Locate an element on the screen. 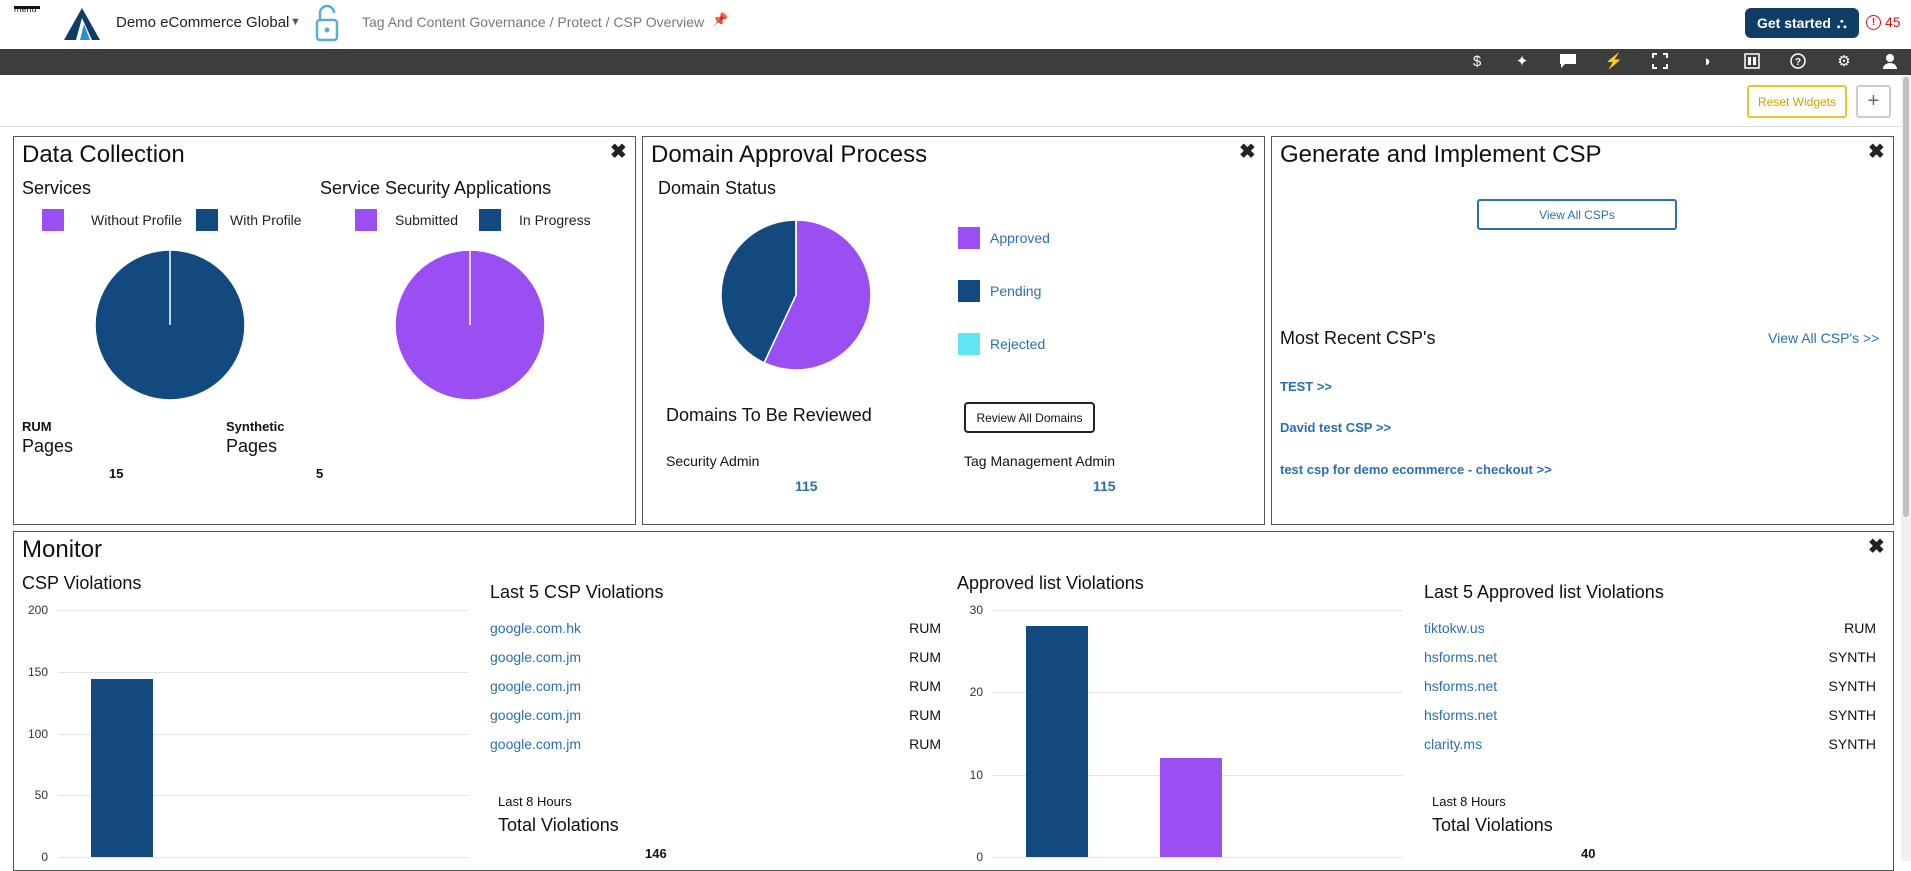 This screenshot has width=1911, height=871. legend-item: Rejected is located at coordinates (1001, 344).